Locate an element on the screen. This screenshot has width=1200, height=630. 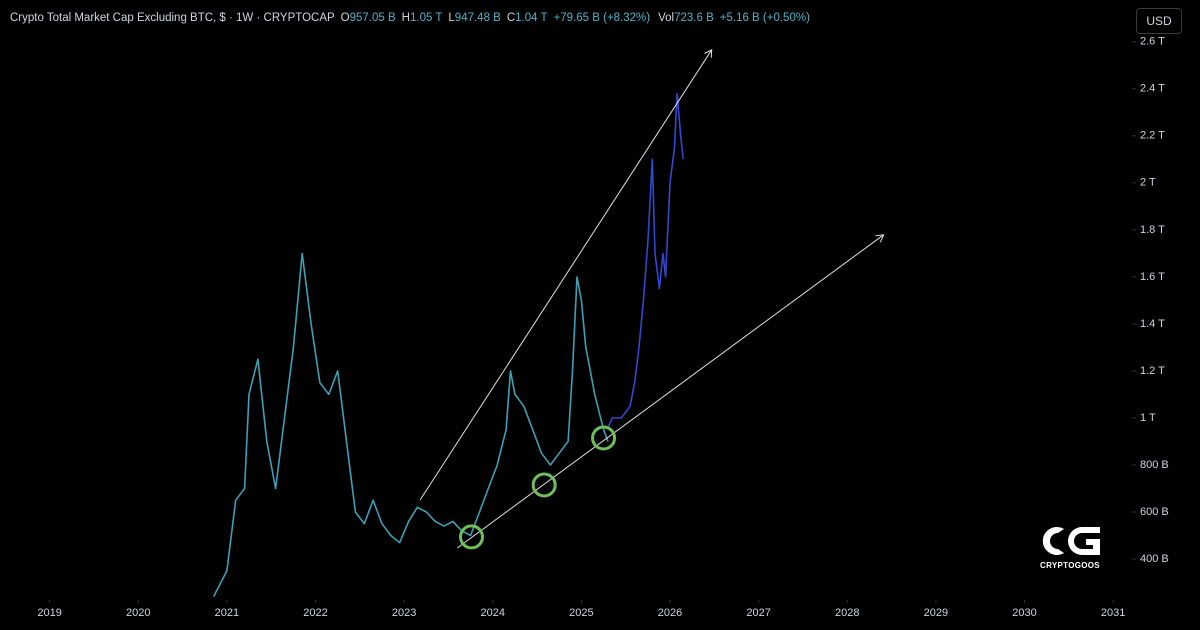
volume-label: Vol is located at coordinates (666, 18).